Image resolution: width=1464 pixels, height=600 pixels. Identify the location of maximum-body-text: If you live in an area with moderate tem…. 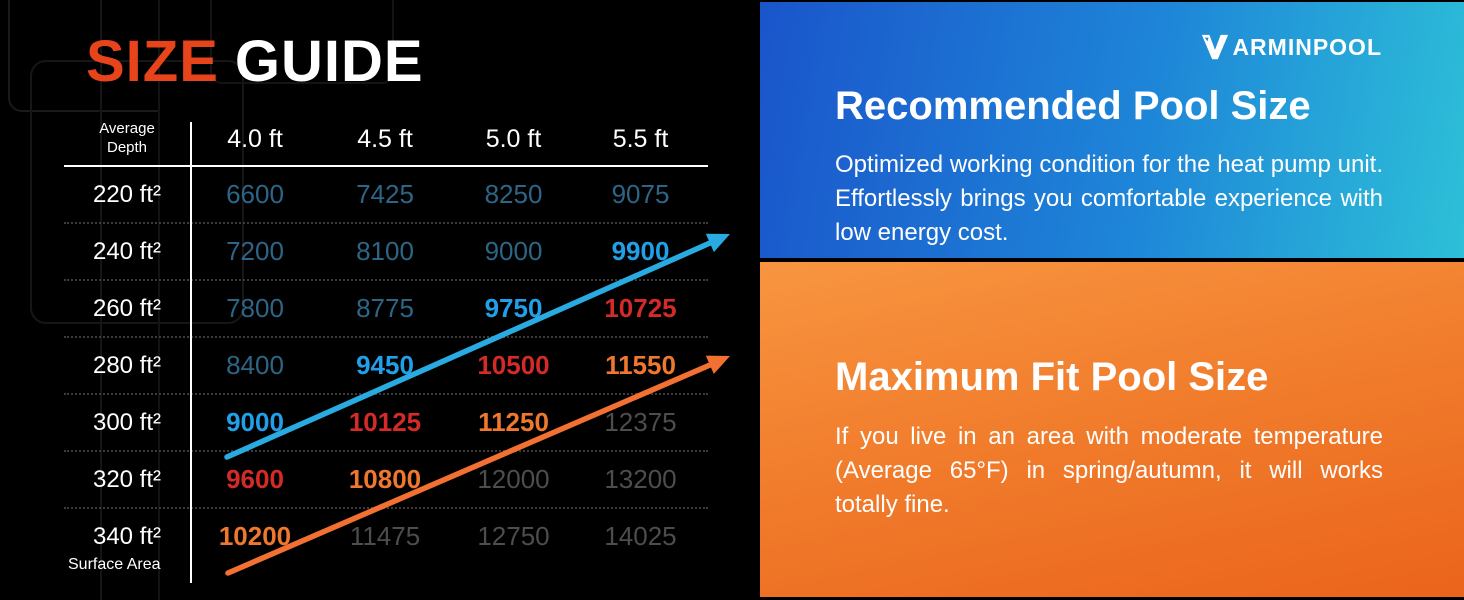
(1109, 471).